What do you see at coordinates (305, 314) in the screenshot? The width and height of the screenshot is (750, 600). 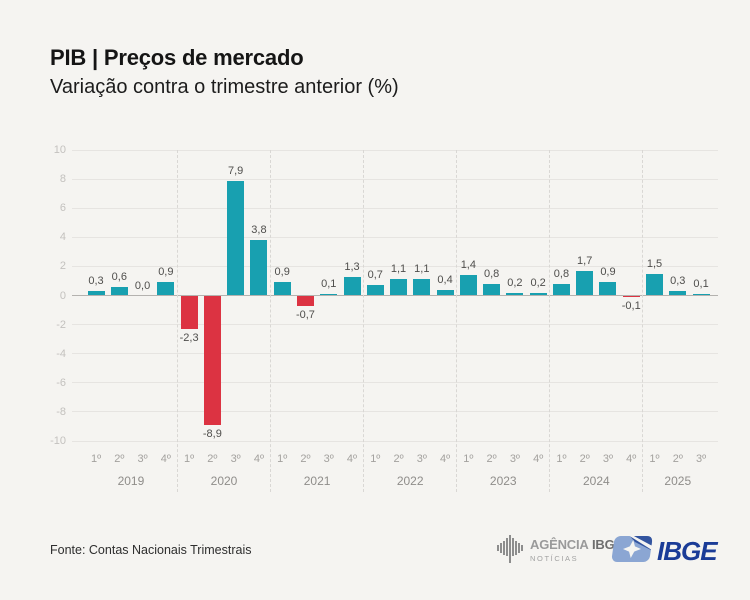 I see `bar-value-label: -0,7` at bounding box center [305, 314].